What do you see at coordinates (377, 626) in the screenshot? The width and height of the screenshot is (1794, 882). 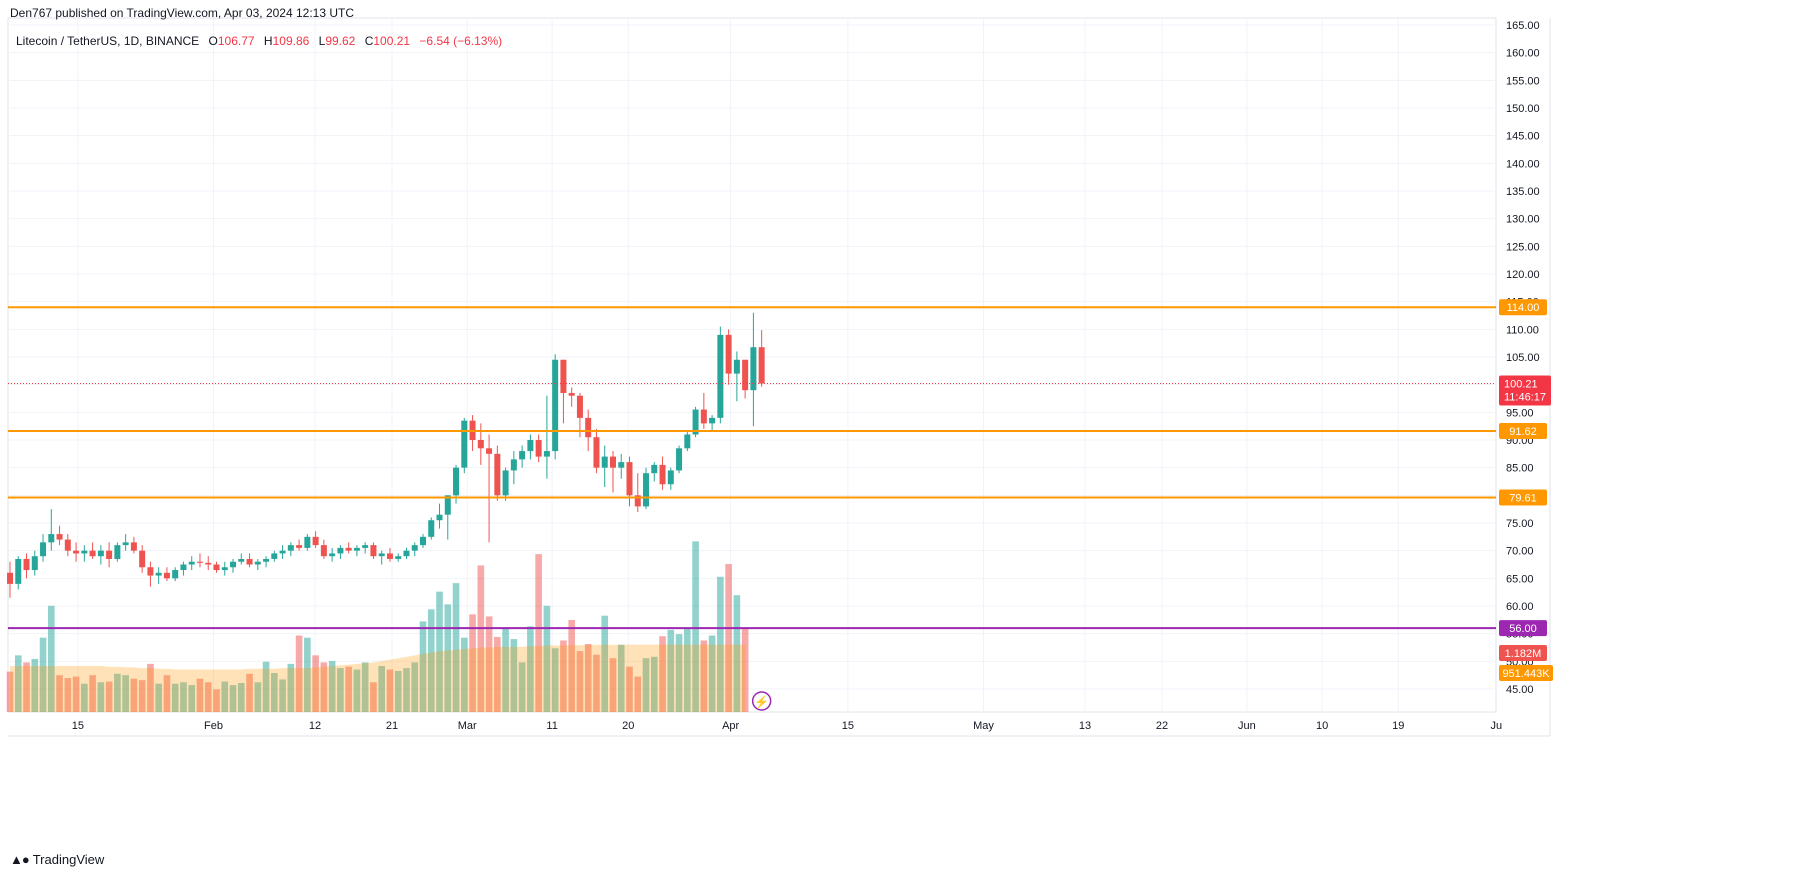 I see `volume-histogram` at bounding box center [377, 626].